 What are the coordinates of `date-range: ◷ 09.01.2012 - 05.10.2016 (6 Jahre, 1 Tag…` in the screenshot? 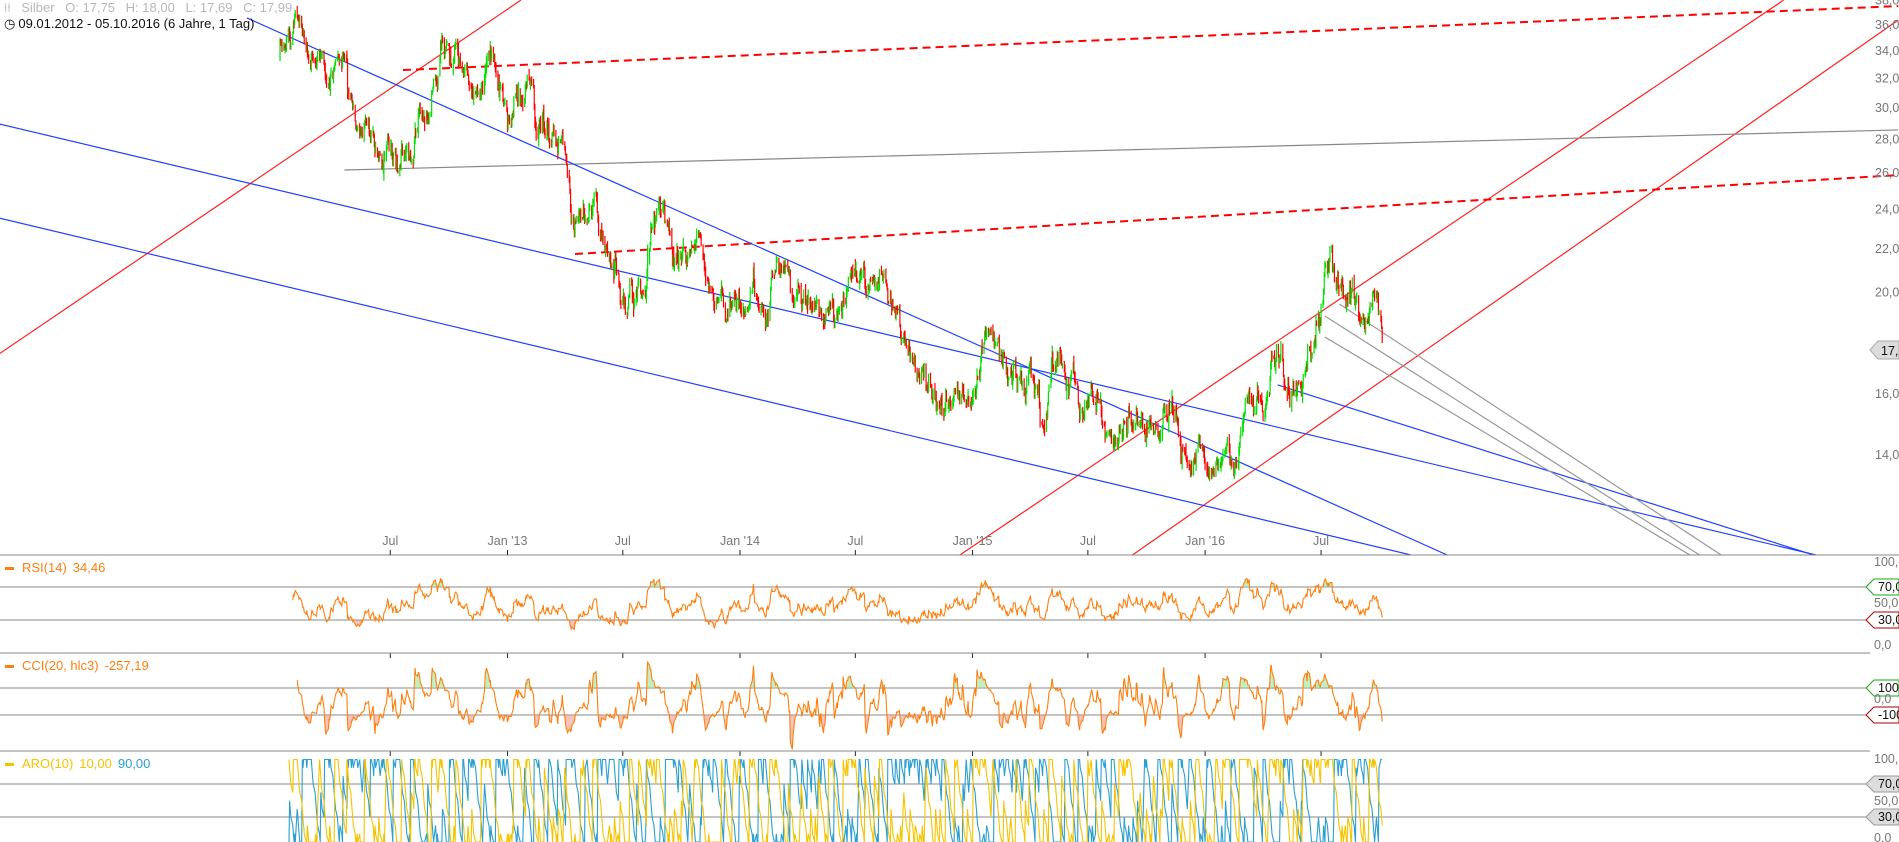 It's located at (132, 24).